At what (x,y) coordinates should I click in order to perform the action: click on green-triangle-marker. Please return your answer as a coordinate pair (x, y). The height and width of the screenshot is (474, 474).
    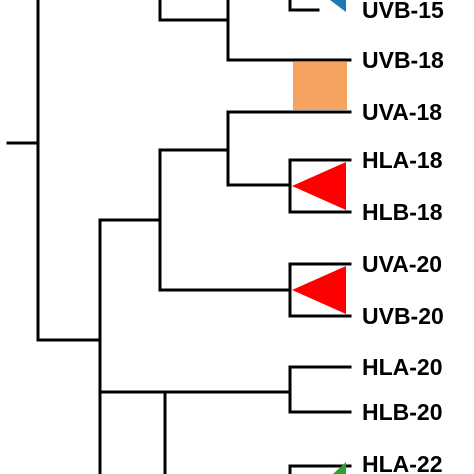
    Looking at the image, I should click on (339, 468).